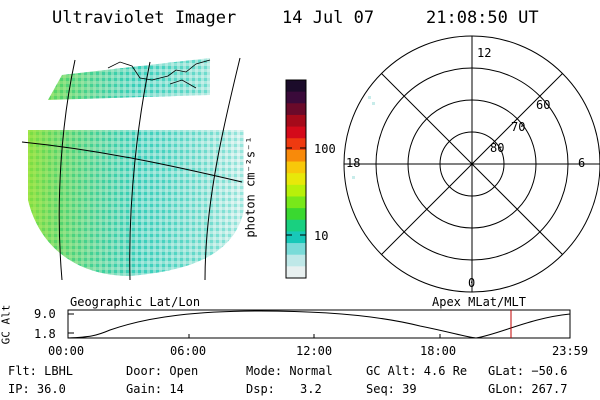 The height and width of the screenshot is (400, 600). What do you see at coordinates (417, 371) in the screenshot?
I see `gc-alt-readout: GC Alt: 4.6 Re` at bounding box center [417, 371].